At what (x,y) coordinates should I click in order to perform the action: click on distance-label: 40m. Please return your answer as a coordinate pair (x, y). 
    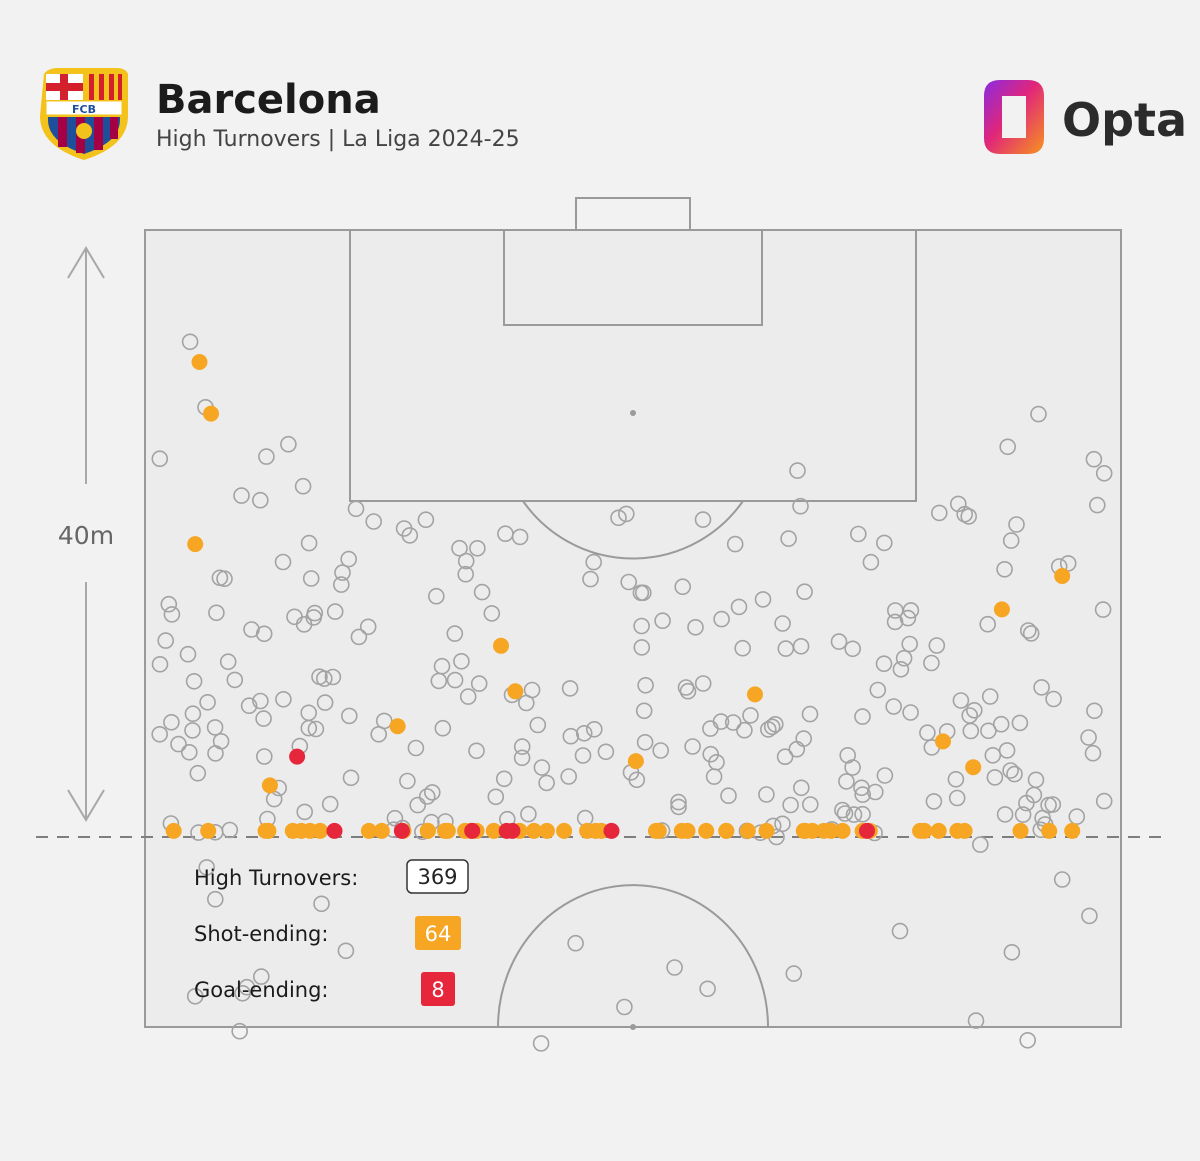
    Looking at the image, I should click on (86, 535).